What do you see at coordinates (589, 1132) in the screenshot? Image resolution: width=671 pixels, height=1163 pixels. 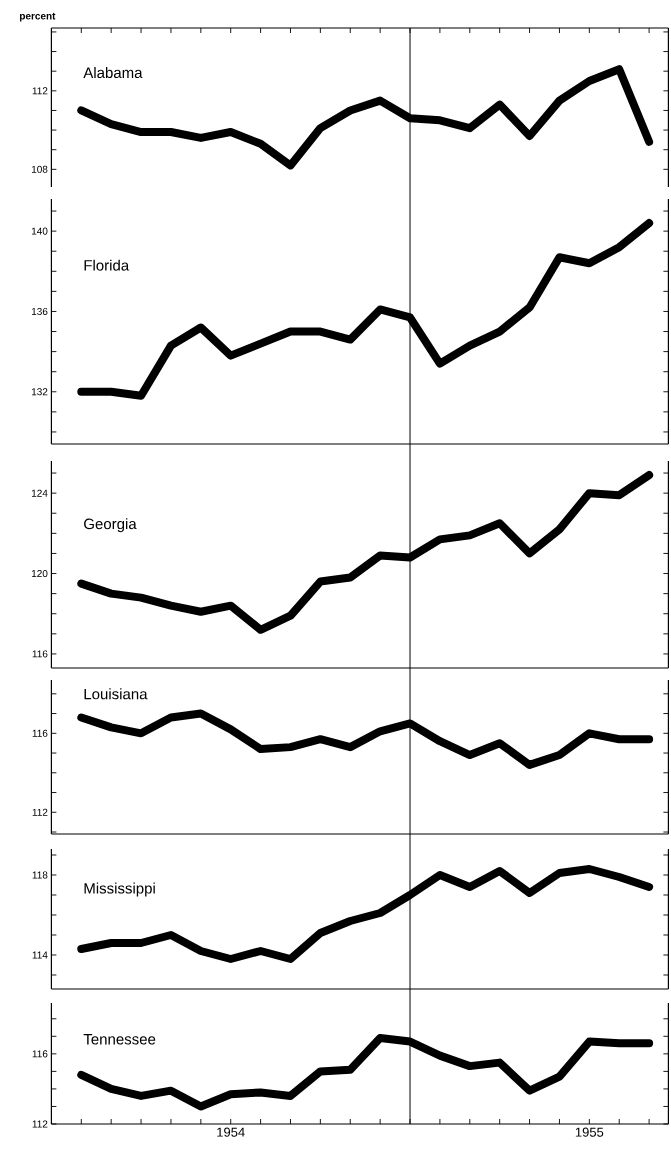 I see `x-tick-label: 1955` at bounding box center [589, 1132].